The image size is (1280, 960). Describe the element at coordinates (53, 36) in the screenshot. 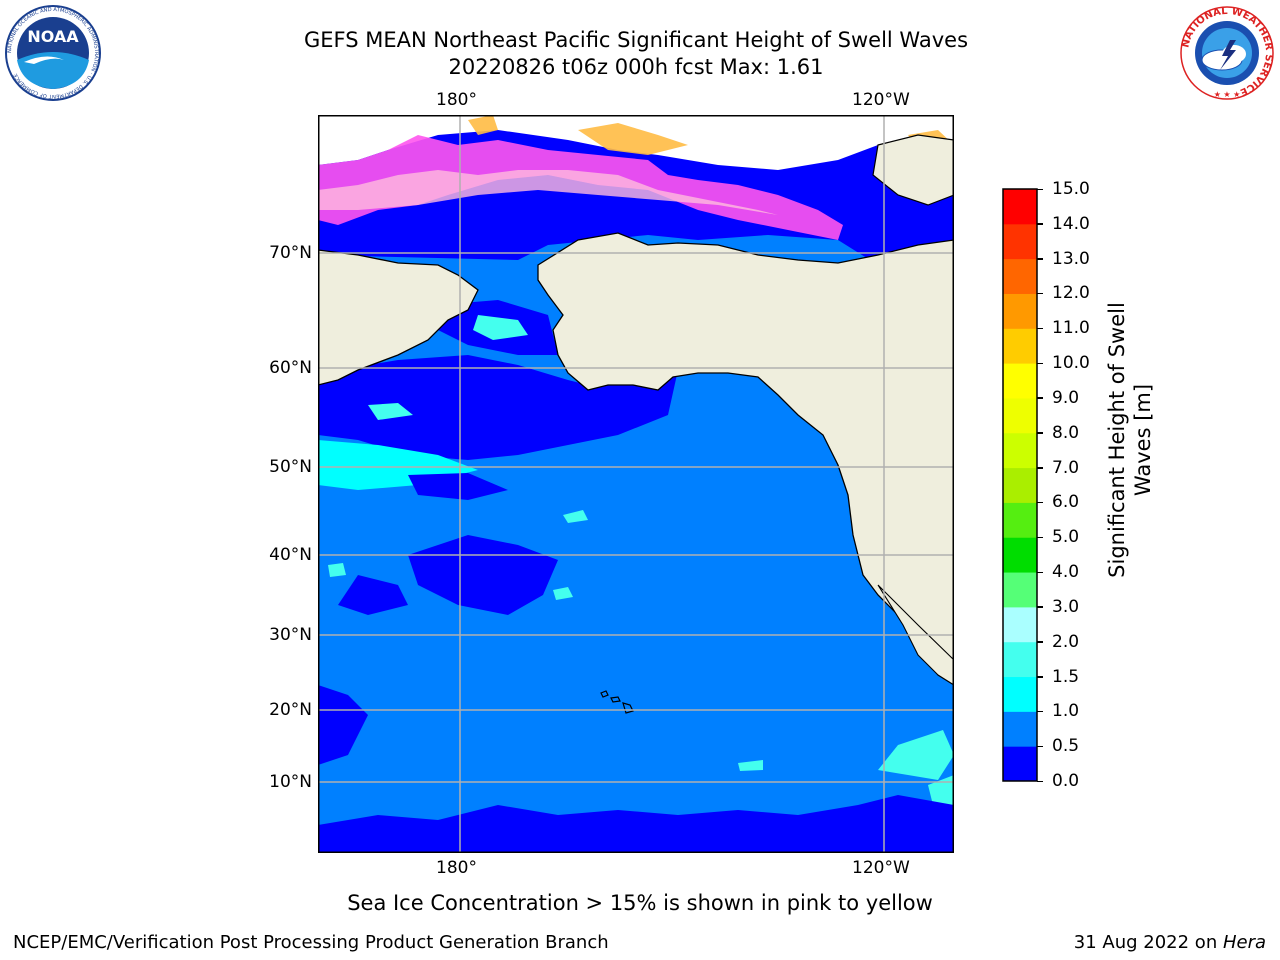

I see `noaa-logo-text: NOAA` at that location.